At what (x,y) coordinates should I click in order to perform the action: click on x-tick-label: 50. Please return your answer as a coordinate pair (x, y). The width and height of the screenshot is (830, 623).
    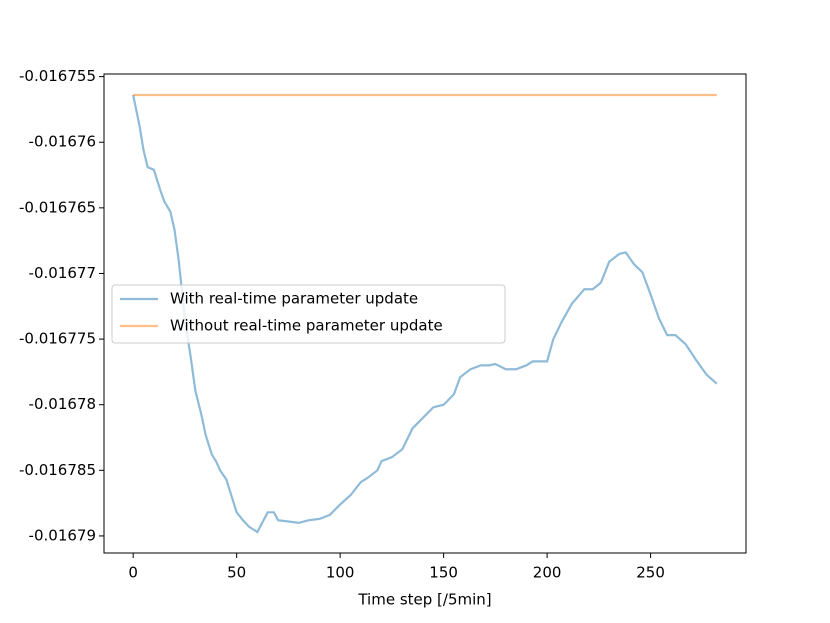
    Looking at the image, I should click on (236, 573).